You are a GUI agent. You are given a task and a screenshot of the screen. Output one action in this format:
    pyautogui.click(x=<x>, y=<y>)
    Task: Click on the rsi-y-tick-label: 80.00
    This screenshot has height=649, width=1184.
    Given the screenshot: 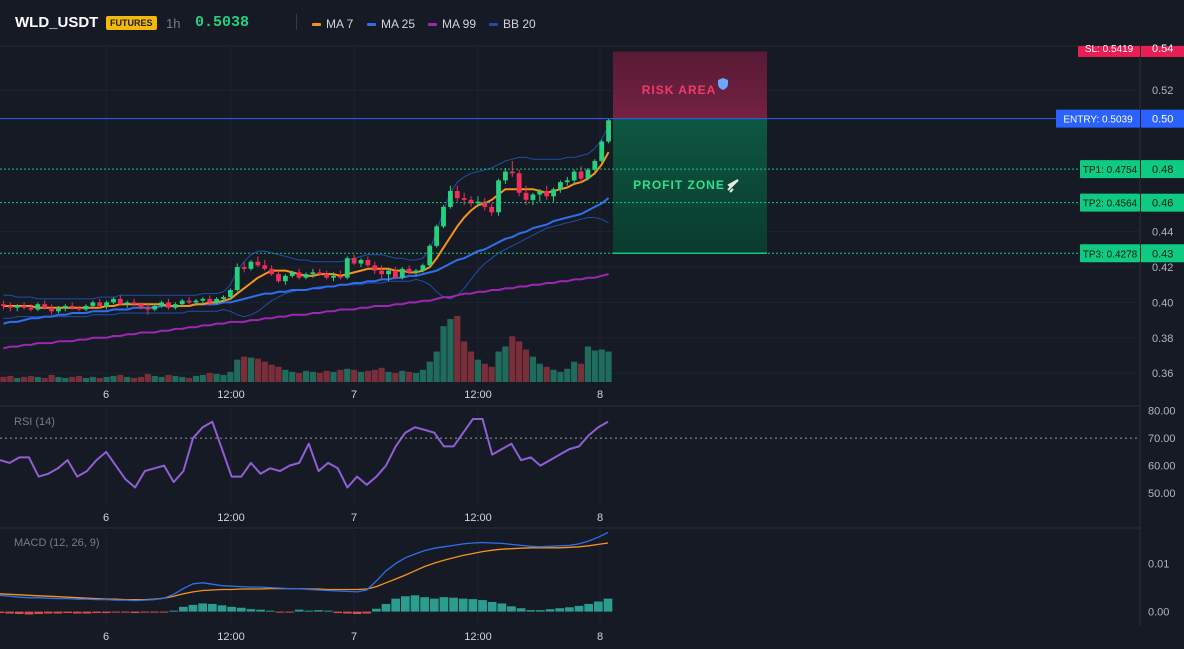 What is the action you would take?
    pyautogui.click(x=1162, y=412)
    